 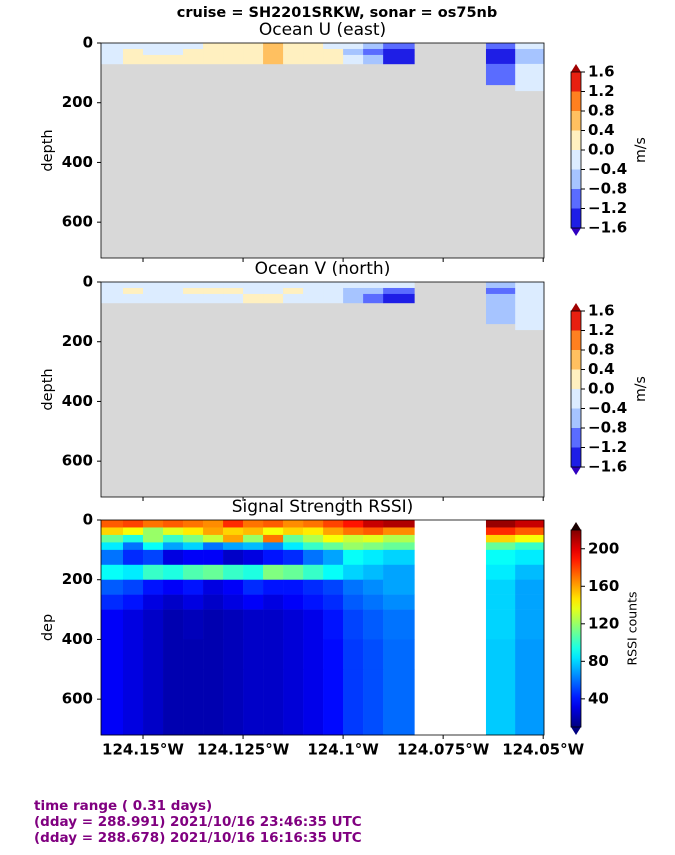 What do you see at coordinates (48, 389) in the screenshot?
I see `y-axis-label: depth` at bounding box center [48, 389].